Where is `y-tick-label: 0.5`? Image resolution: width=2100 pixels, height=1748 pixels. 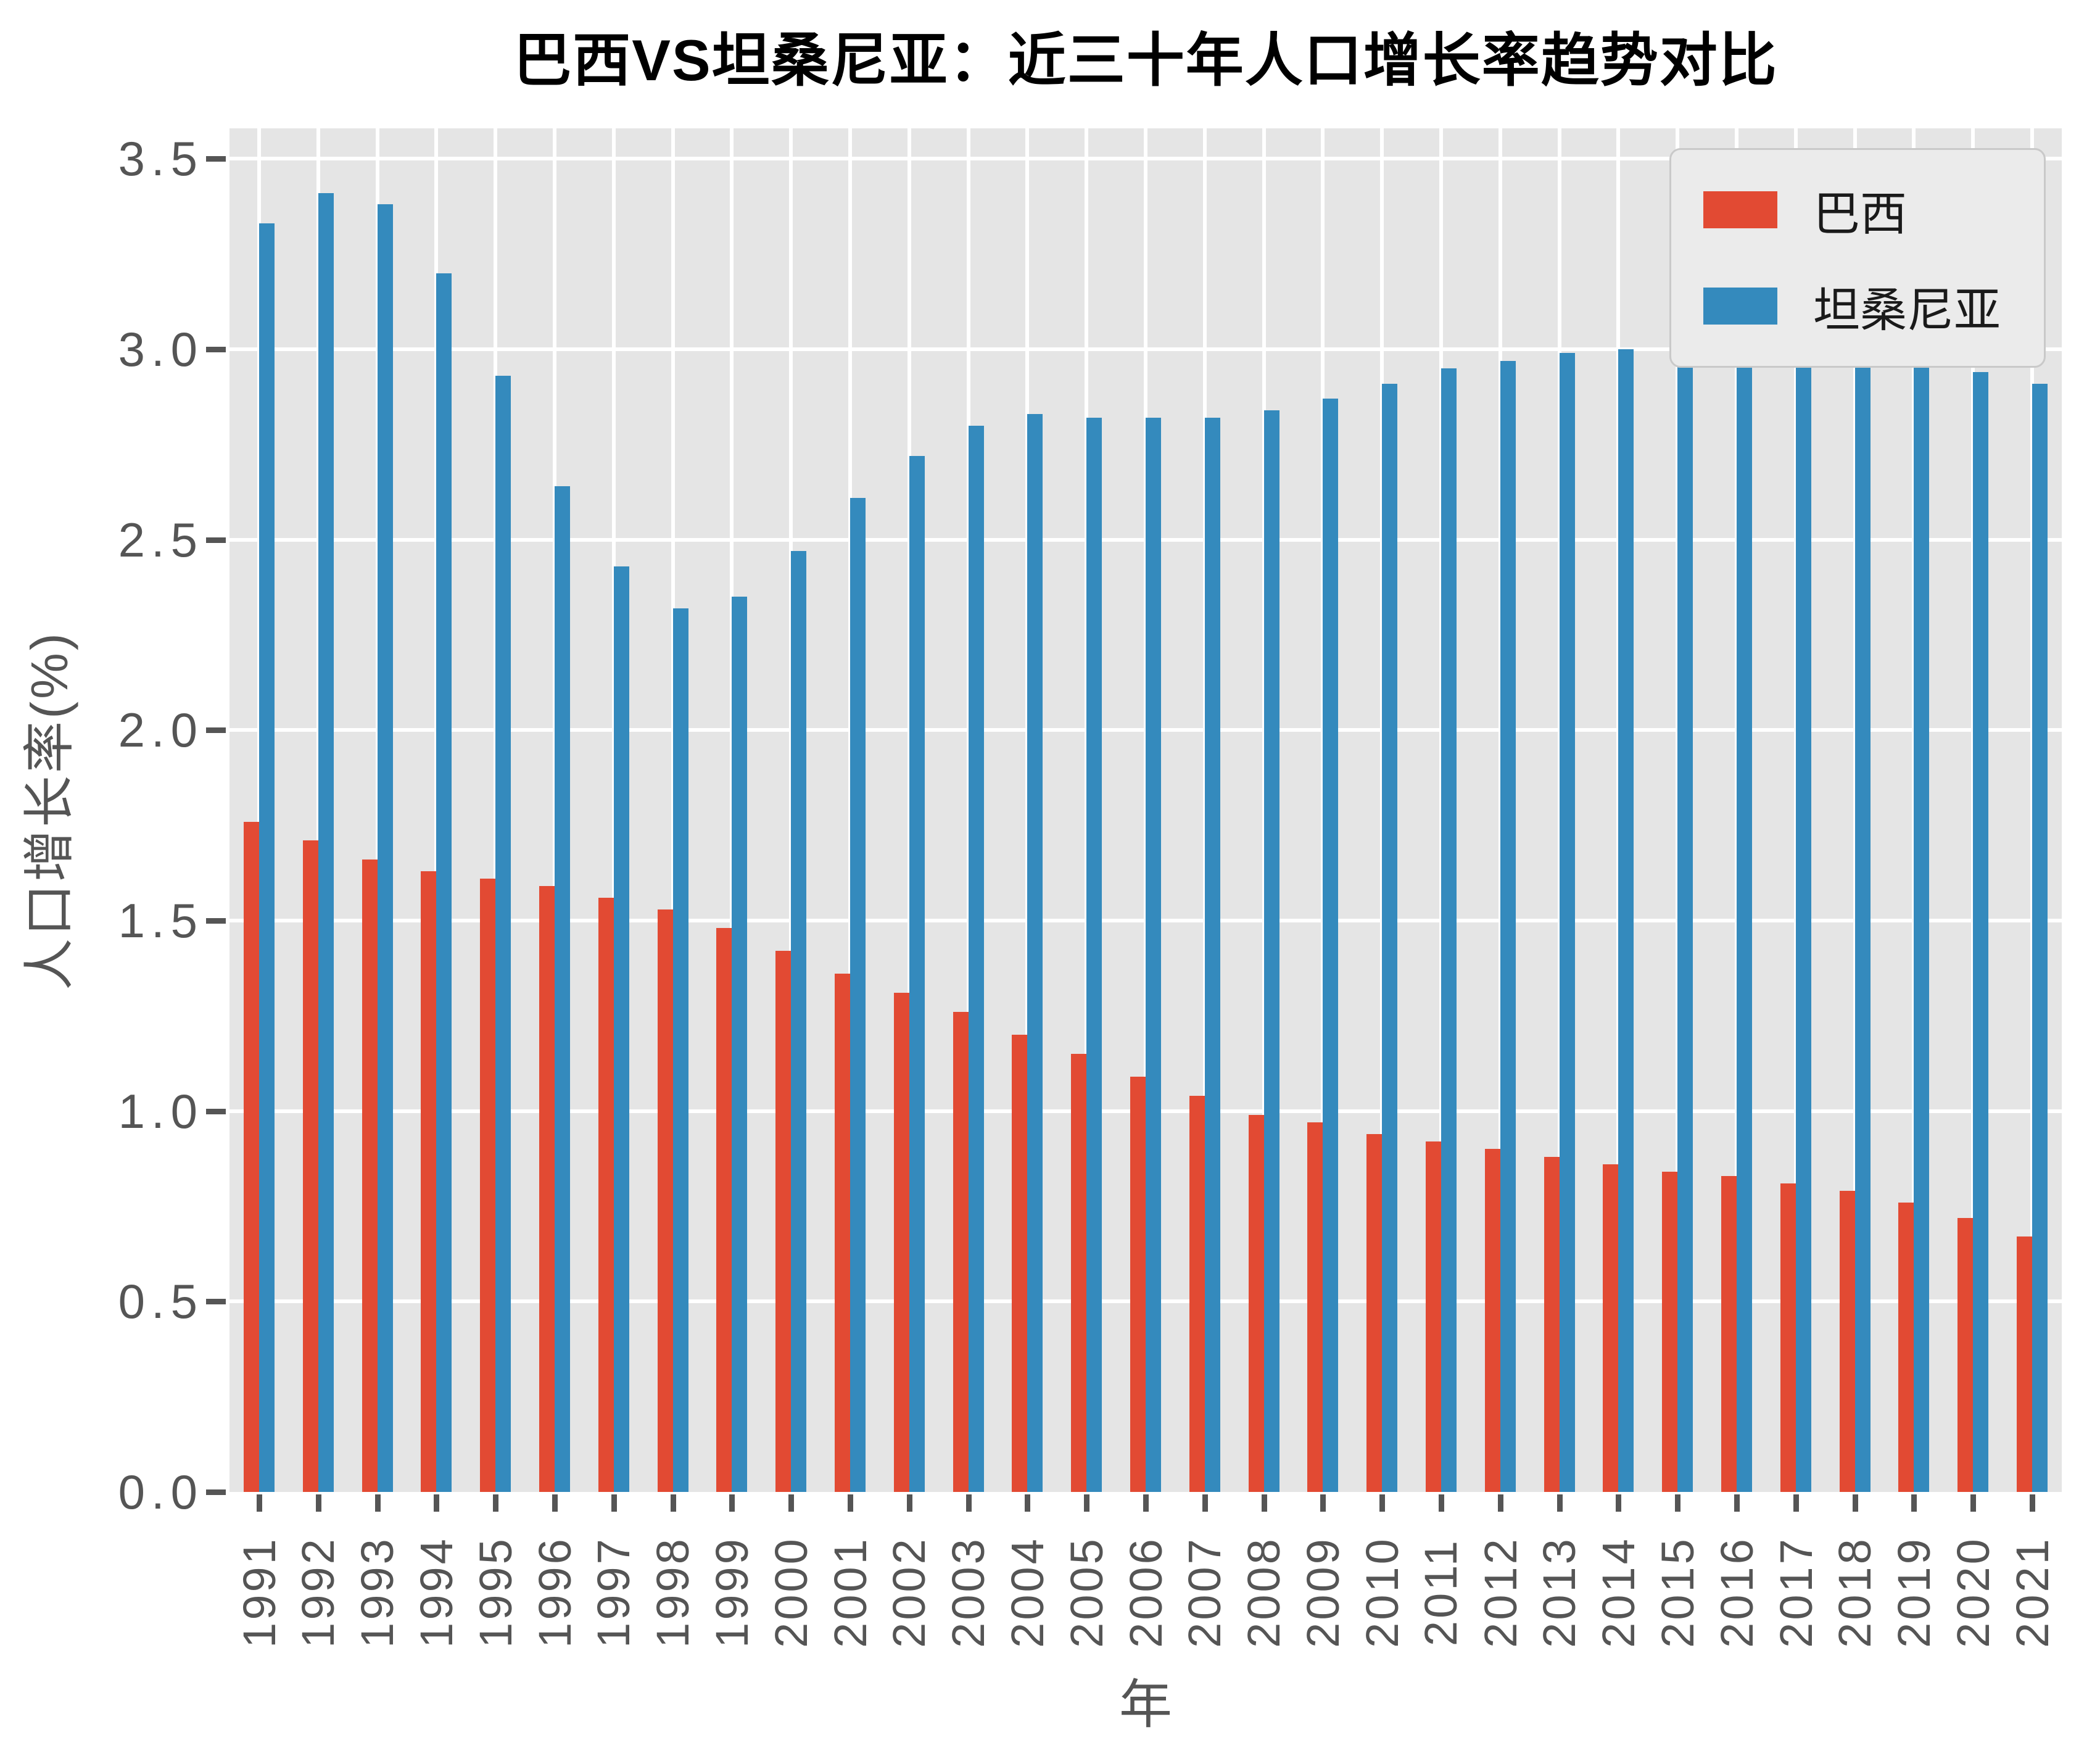 y-tick-label: 0.5 is located at coordinates (161, 1301).